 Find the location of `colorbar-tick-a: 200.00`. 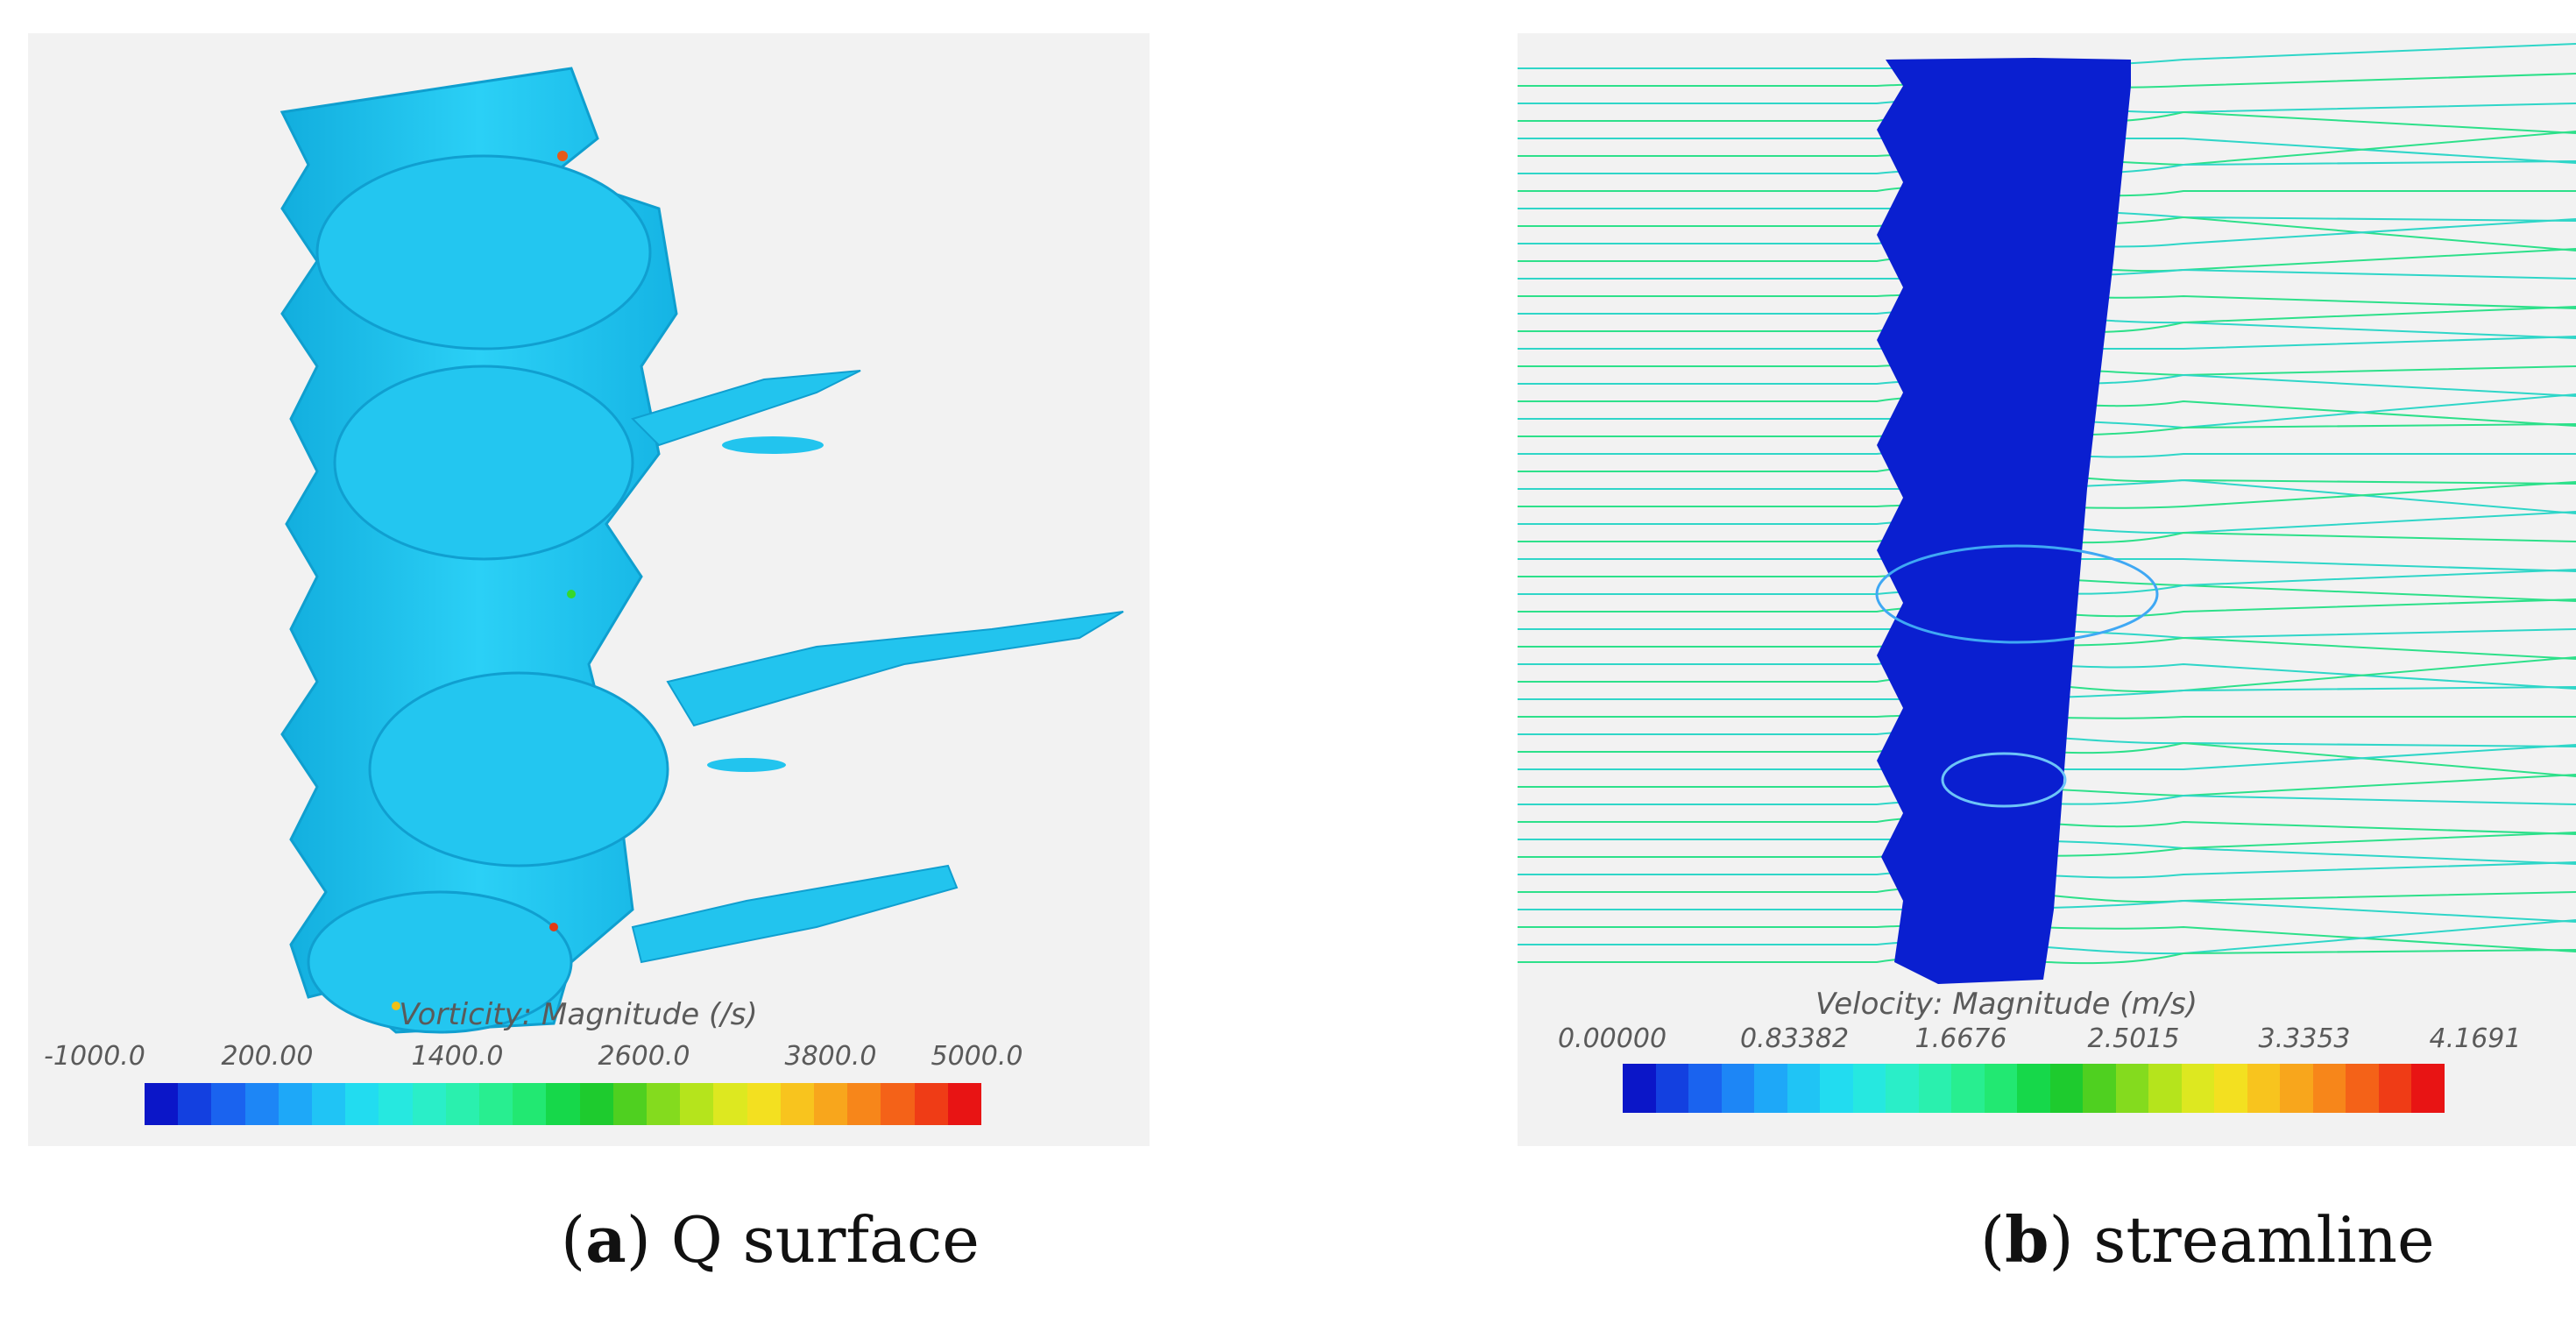

colorbar-tick-a: 200.00 is located at coordinates (267, 1057).